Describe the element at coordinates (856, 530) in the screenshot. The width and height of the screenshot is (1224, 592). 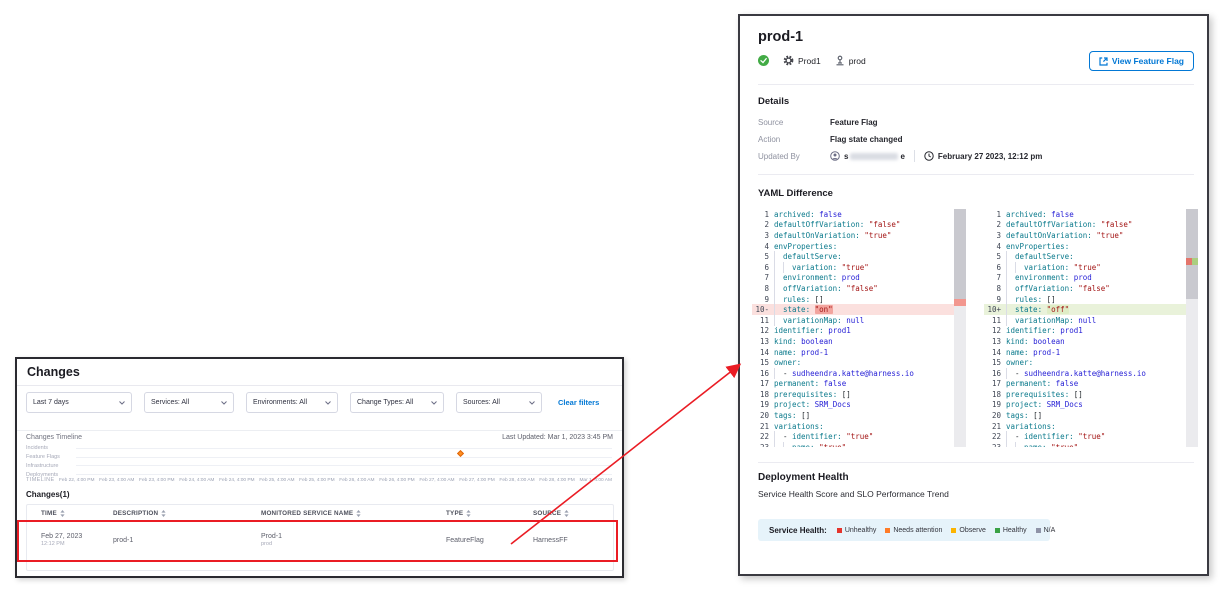
I see `legend-item-unhealthy: Unhealthy` at that location.